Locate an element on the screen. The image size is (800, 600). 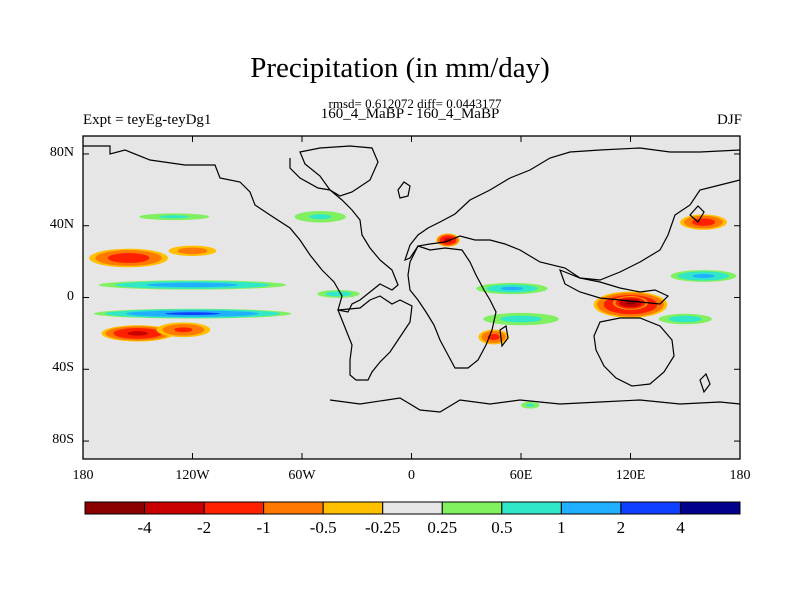
anomaly-region-indian-ocean-wet is located at coordinates (521, 319).